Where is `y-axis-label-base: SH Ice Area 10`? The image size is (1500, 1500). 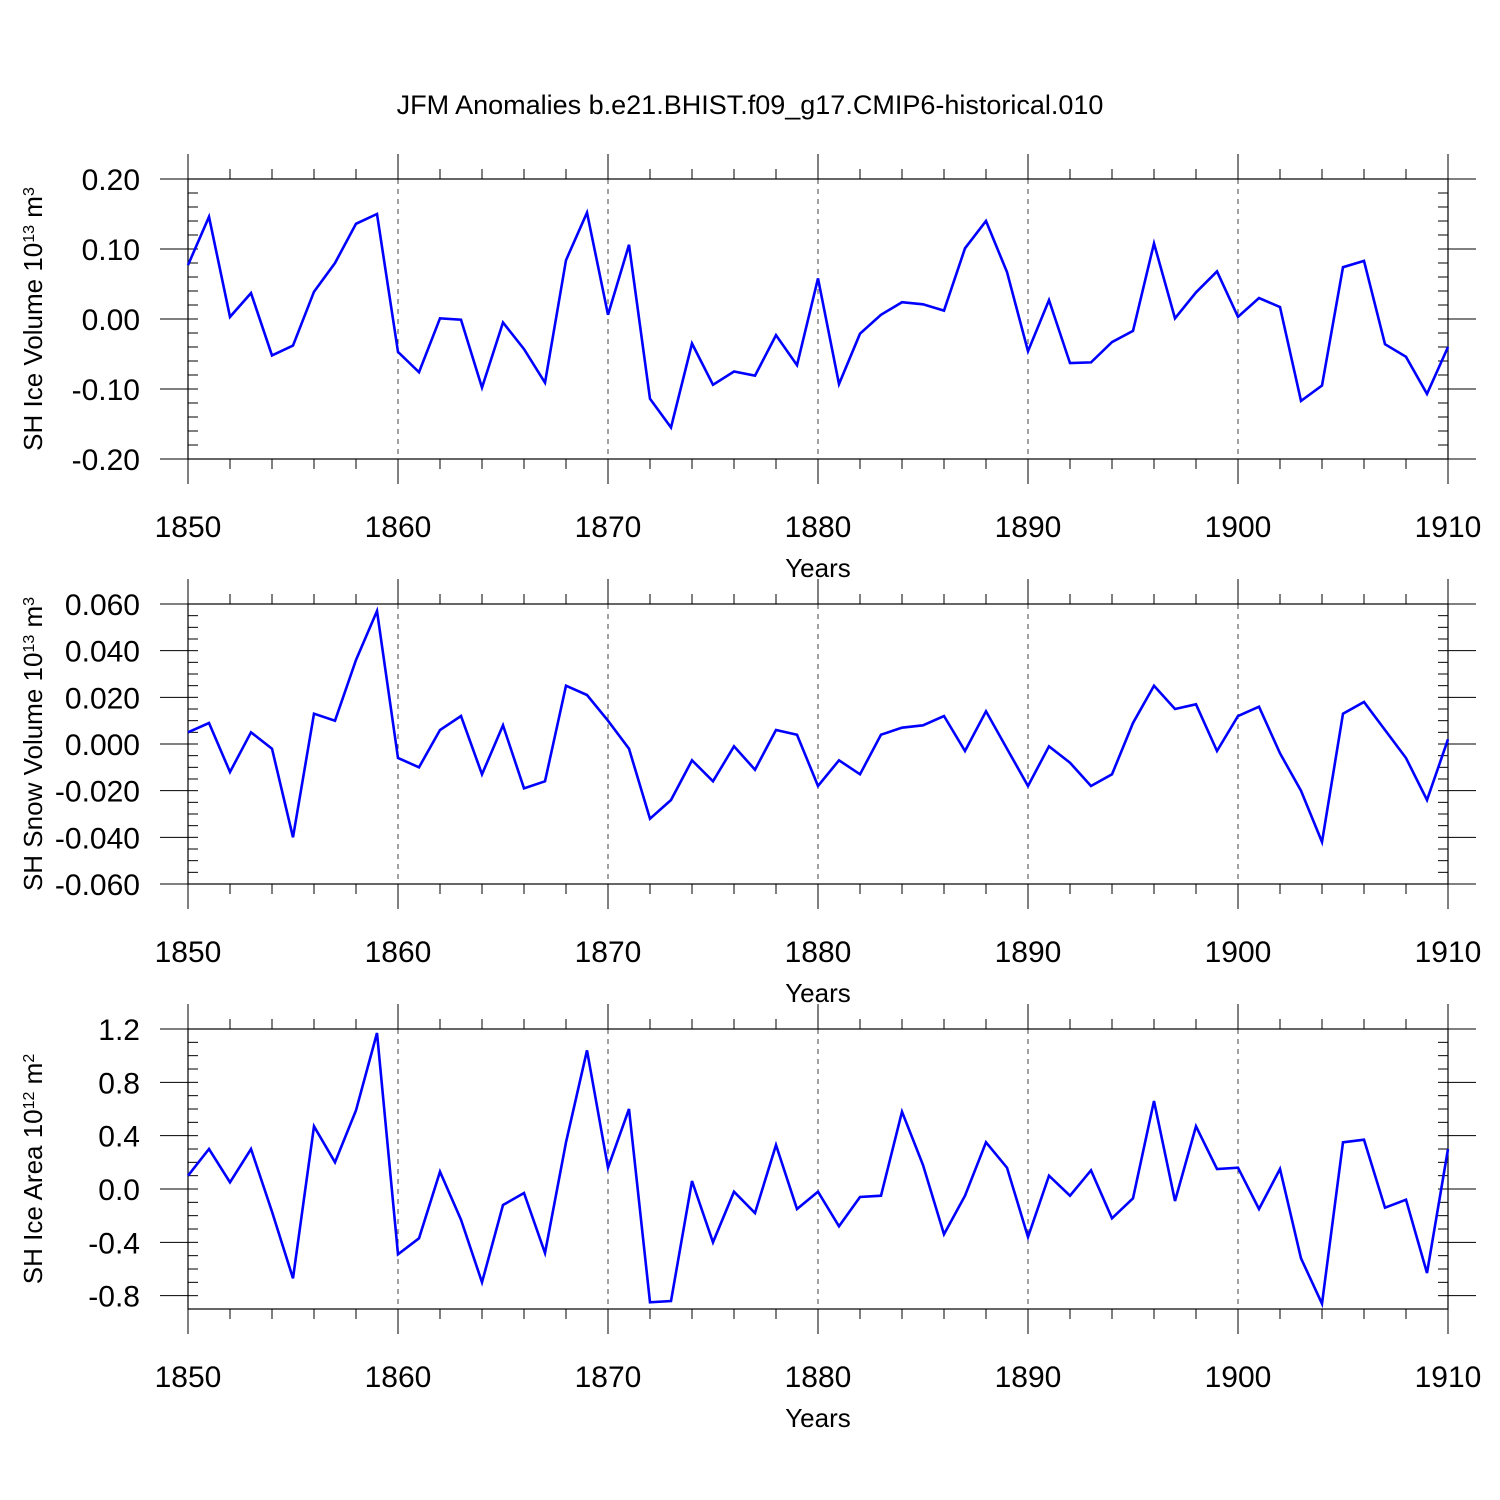 y-axis-label-base: SH Ice Area 10 is located at coordinates (33, 1196).